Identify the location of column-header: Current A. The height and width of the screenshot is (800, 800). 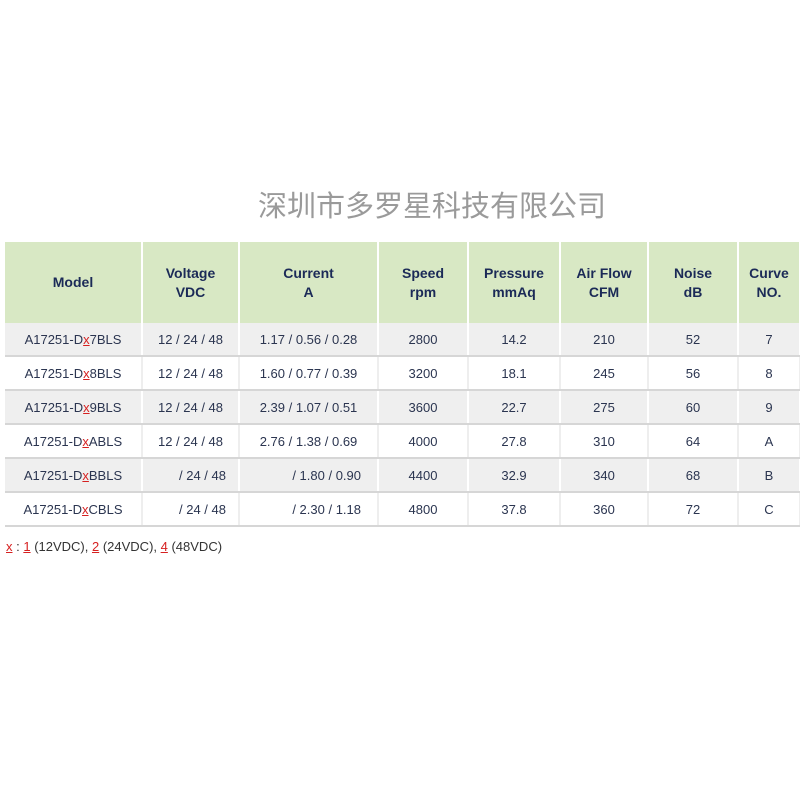
(309, 282).